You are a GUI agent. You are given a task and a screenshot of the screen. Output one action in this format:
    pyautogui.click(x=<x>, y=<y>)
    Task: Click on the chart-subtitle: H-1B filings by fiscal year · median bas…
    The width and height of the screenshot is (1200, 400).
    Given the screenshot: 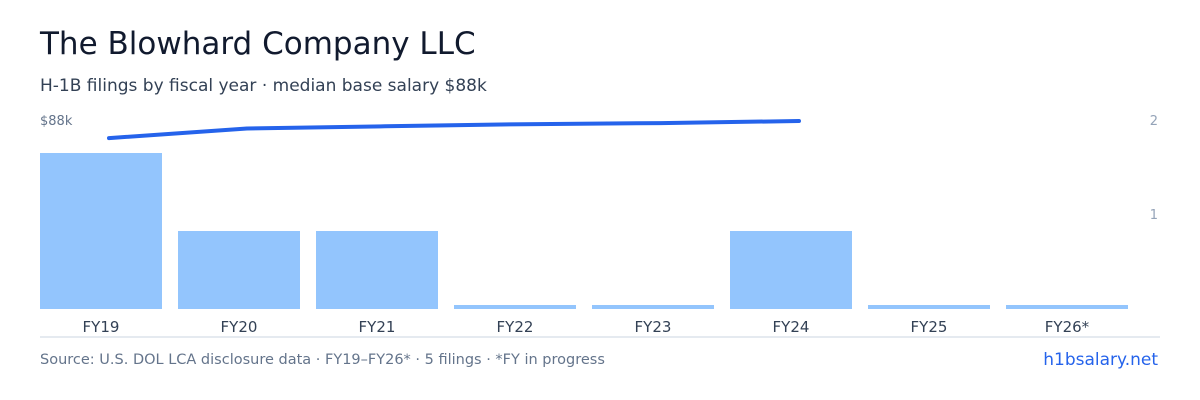 What is the action you would take?
    pyautogui.click(x=263, y=86)
    